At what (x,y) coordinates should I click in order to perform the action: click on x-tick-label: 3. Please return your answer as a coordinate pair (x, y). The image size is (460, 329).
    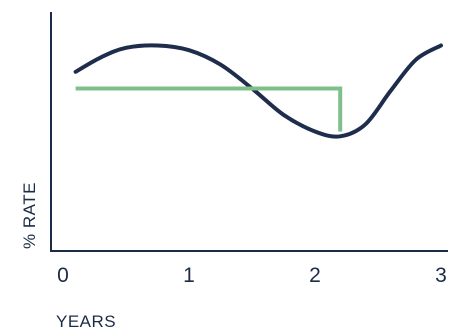
    Looking at the image, I should click on (441, 275).